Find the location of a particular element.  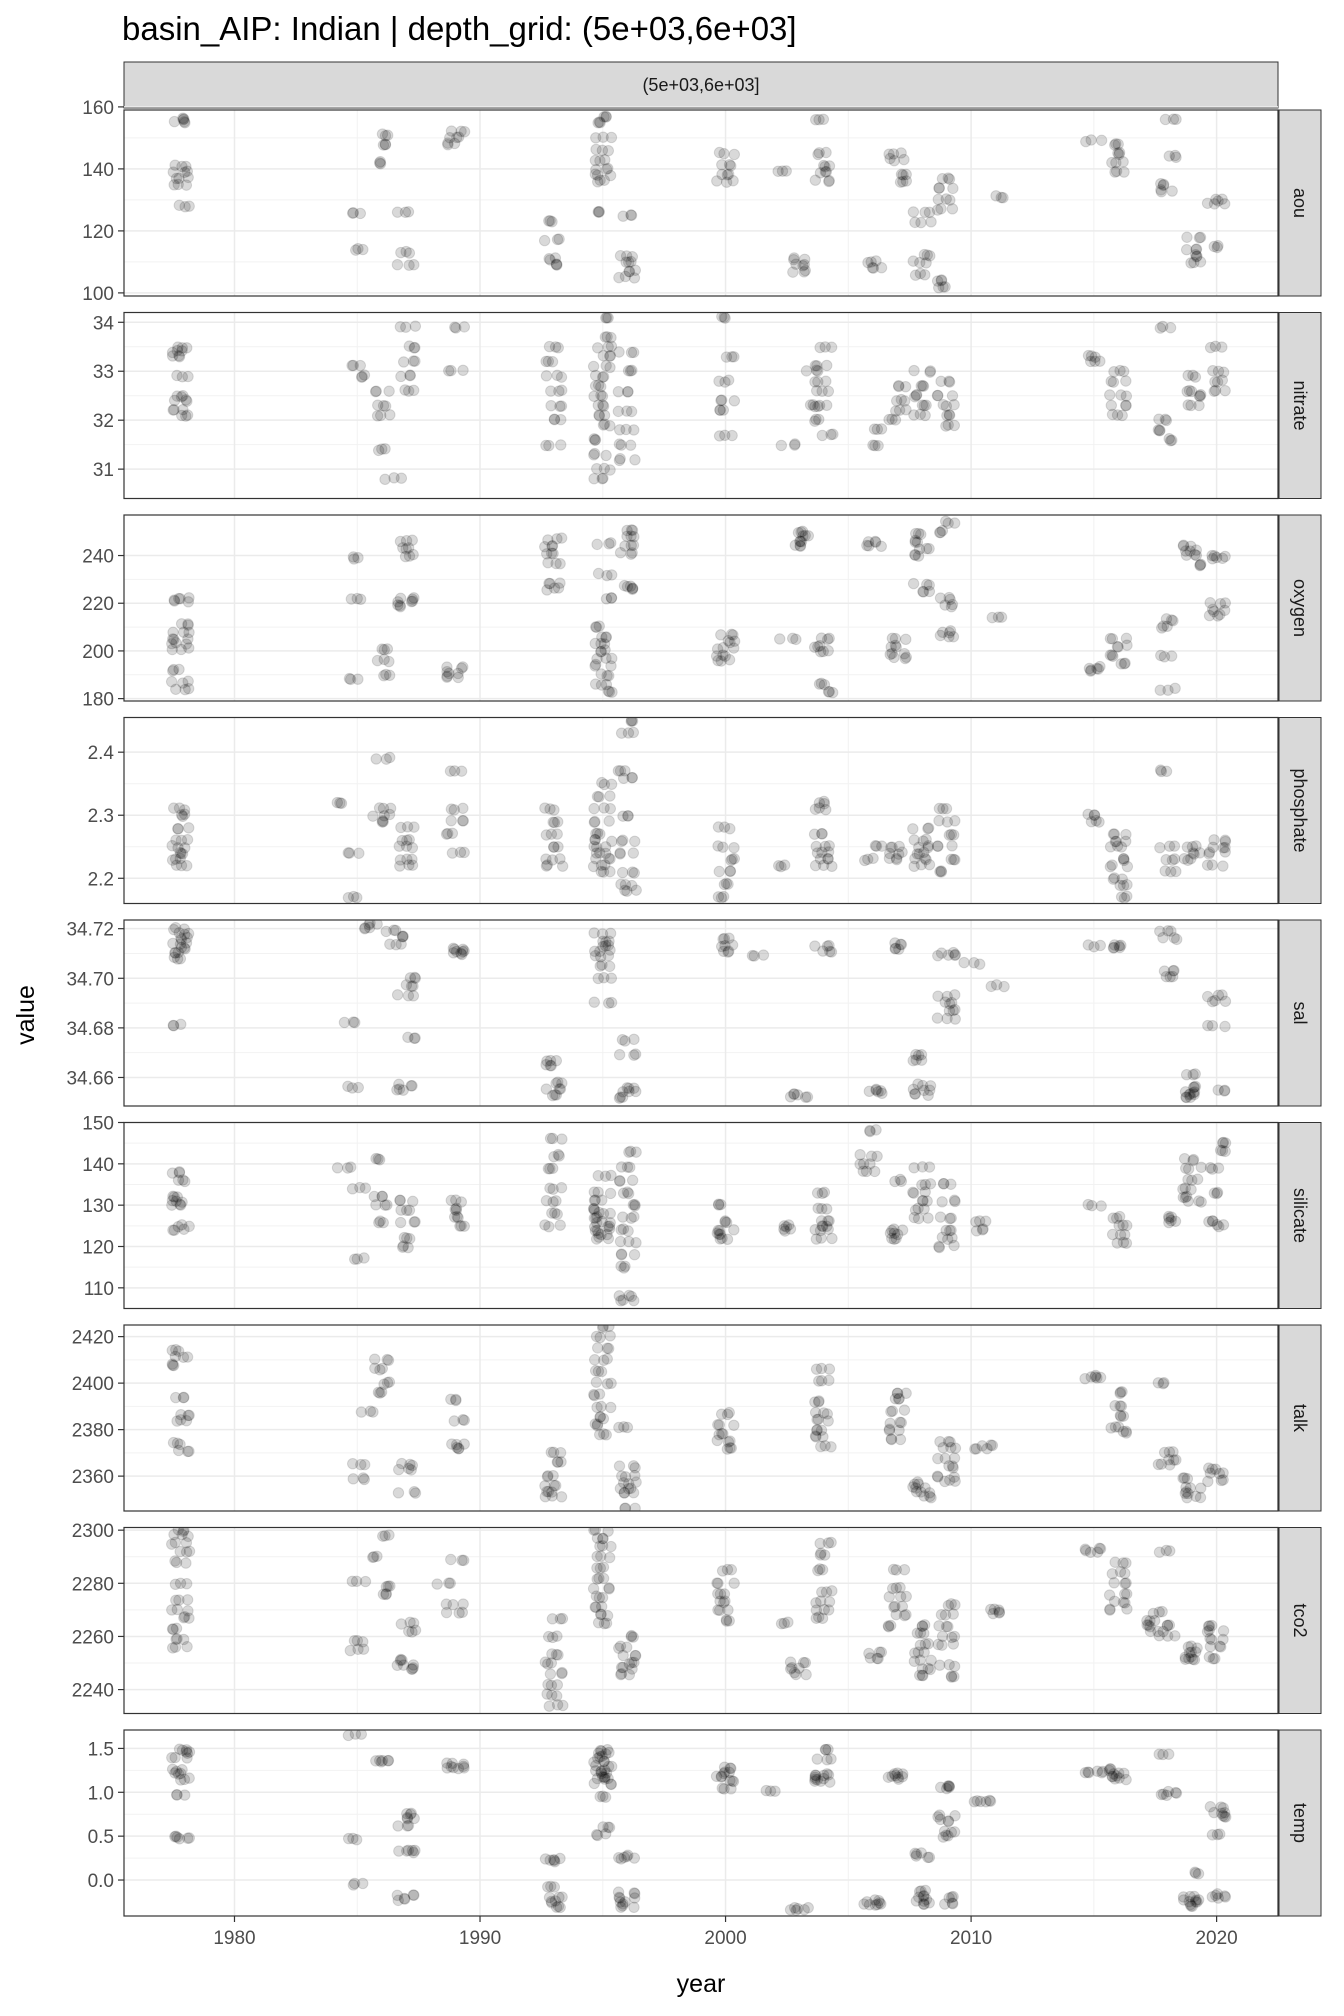

row-strip-label: sal is located at coordinates (1300, 1012).